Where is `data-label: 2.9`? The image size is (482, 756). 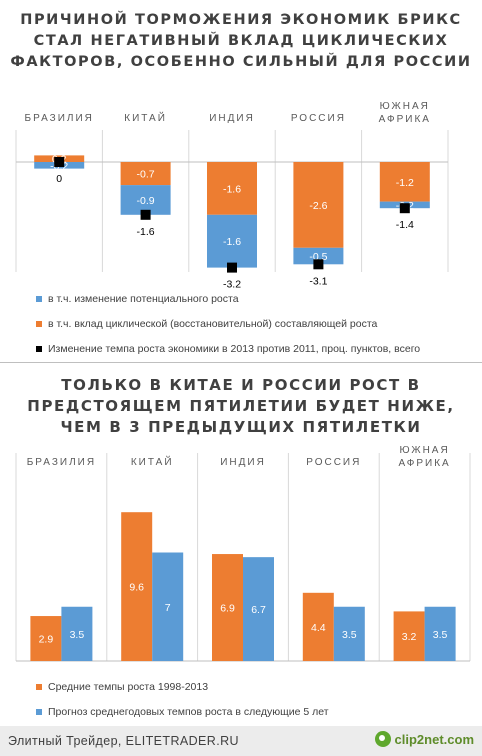
data-label: 2.9 is located at coordinates (46, 640).